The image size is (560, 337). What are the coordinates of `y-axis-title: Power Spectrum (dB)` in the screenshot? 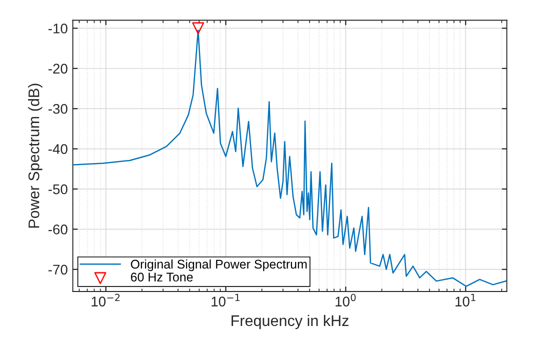 It's located at (35, 156).